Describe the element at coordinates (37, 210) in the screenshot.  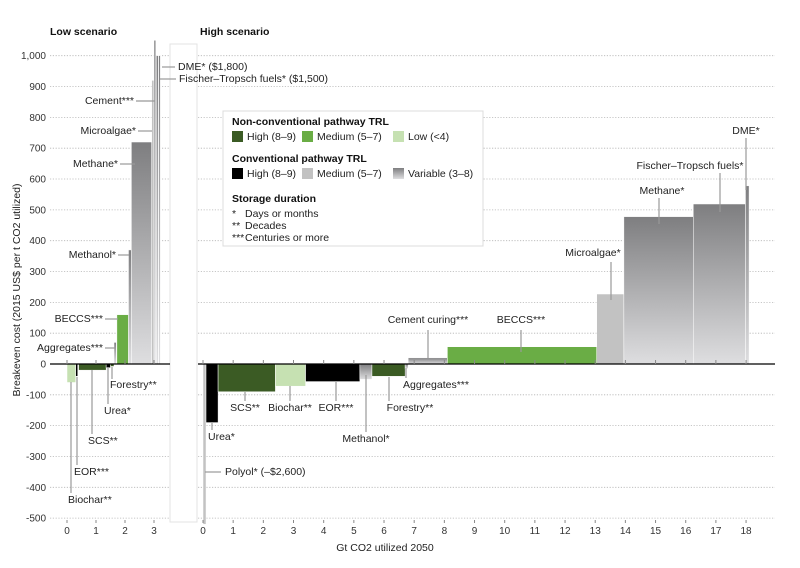
I see `y-tick-label: 500` at that location.